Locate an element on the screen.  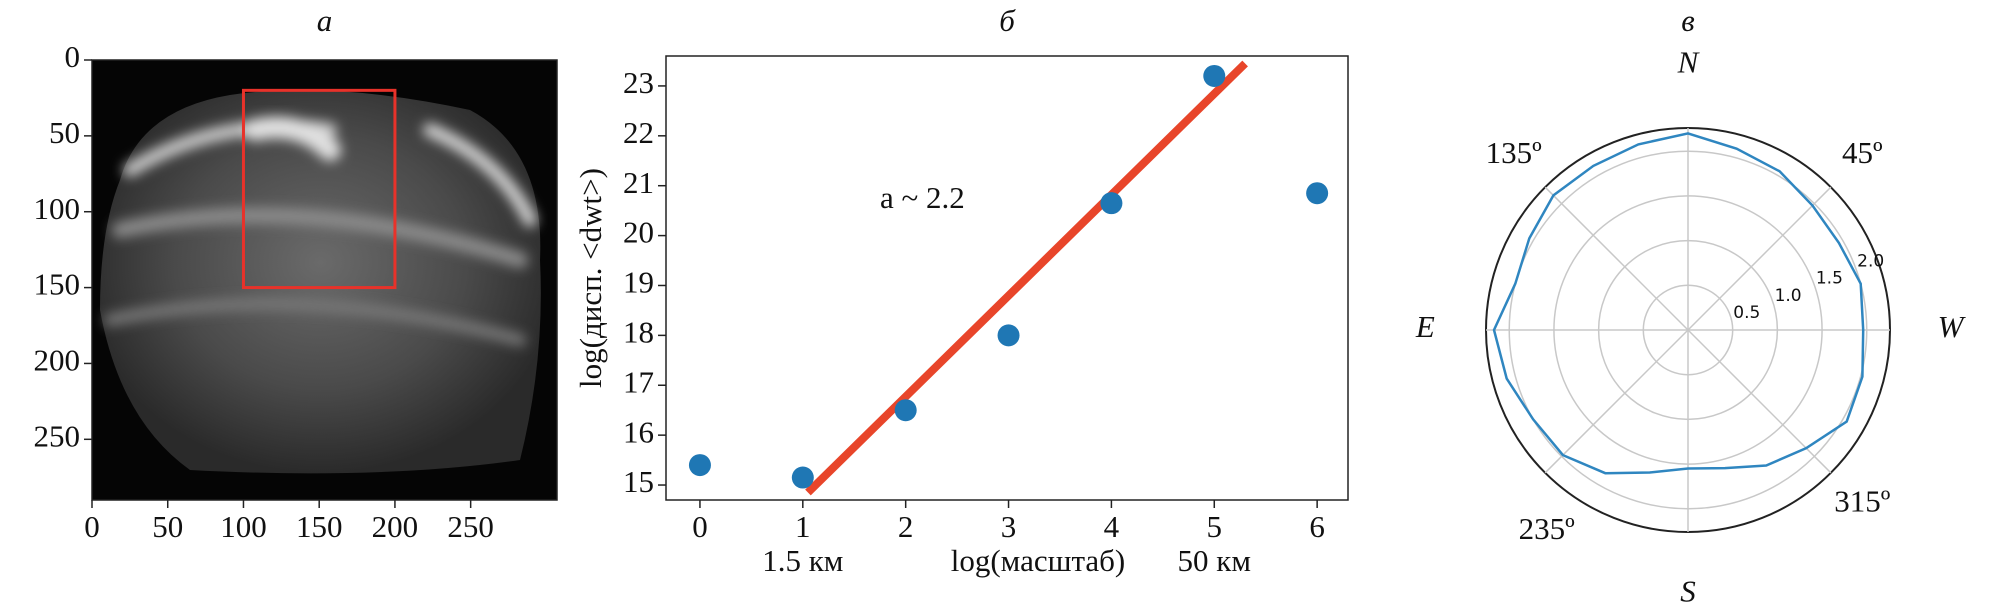
x-tick-label: 50 is located at coordinates (167, 526).